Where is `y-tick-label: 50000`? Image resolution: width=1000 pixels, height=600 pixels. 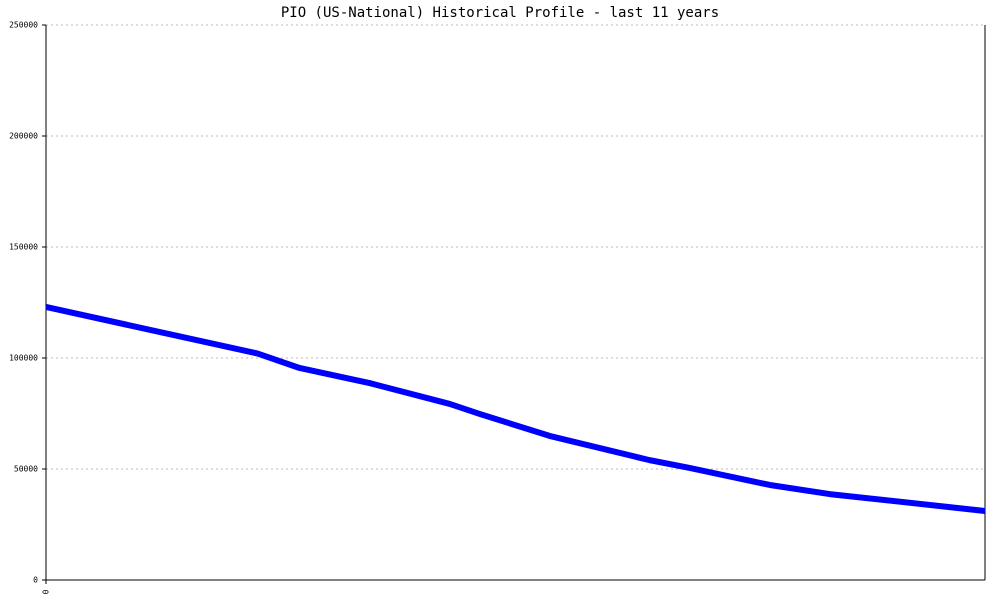 y-tick-label: 50000 is located at coordinates (26, 469).